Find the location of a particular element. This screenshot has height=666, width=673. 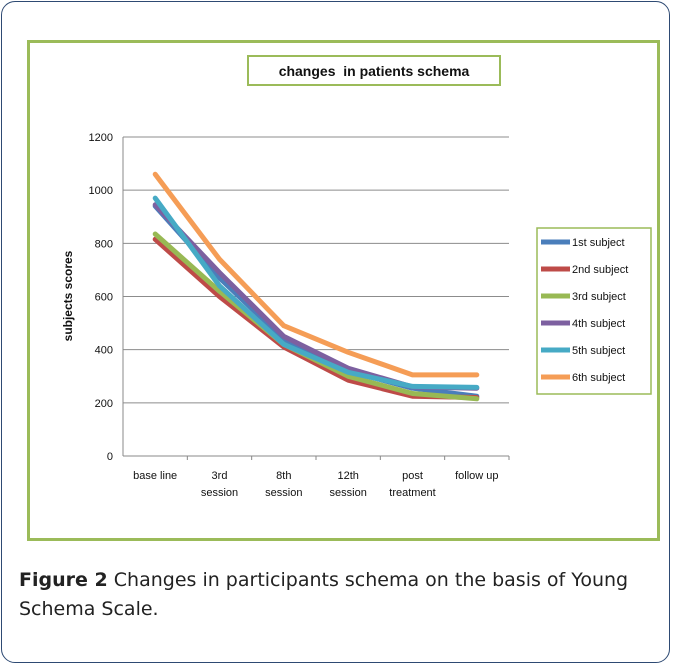

legend-label: 6th subject is located at coordinates (598, 378).